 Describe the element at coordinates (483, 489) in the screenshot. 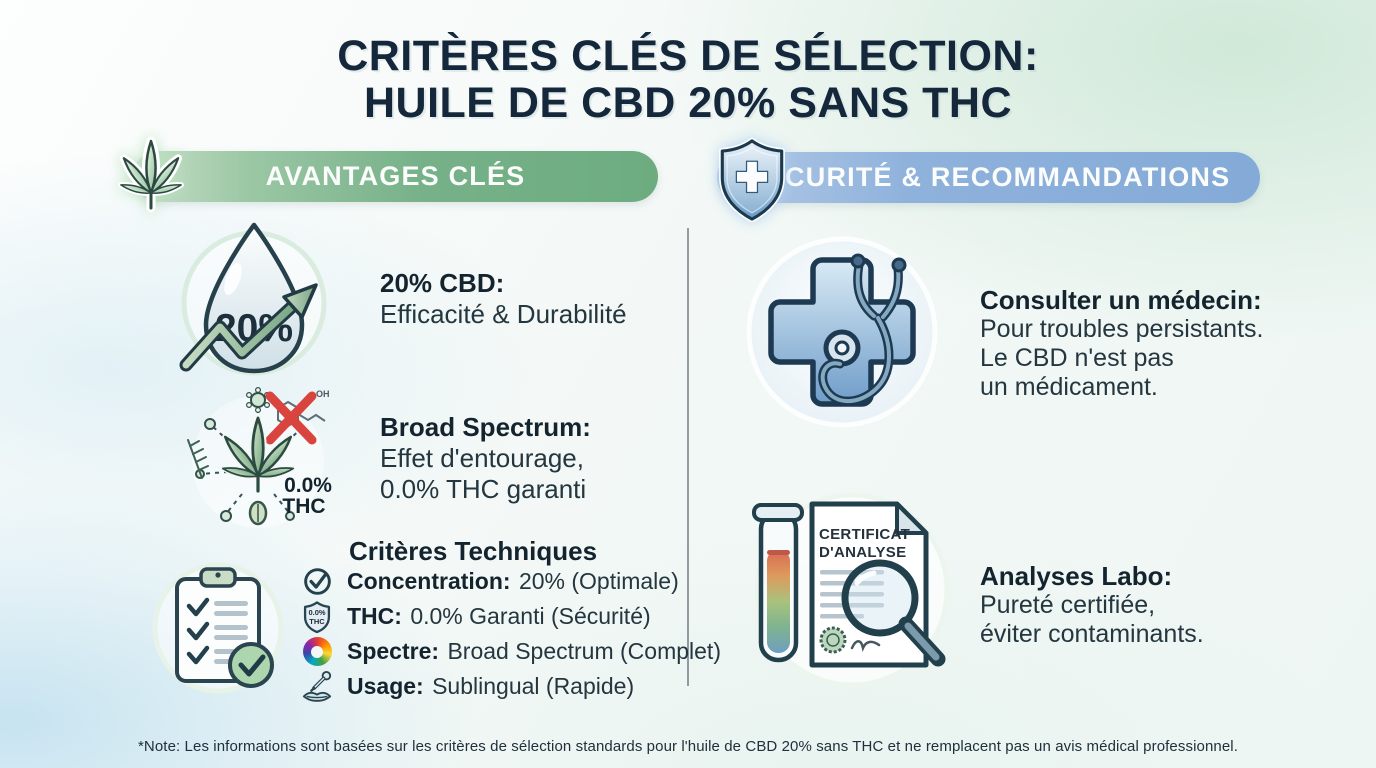

I see `advantage-2-line2: 0.0% THC garanti` at that location.